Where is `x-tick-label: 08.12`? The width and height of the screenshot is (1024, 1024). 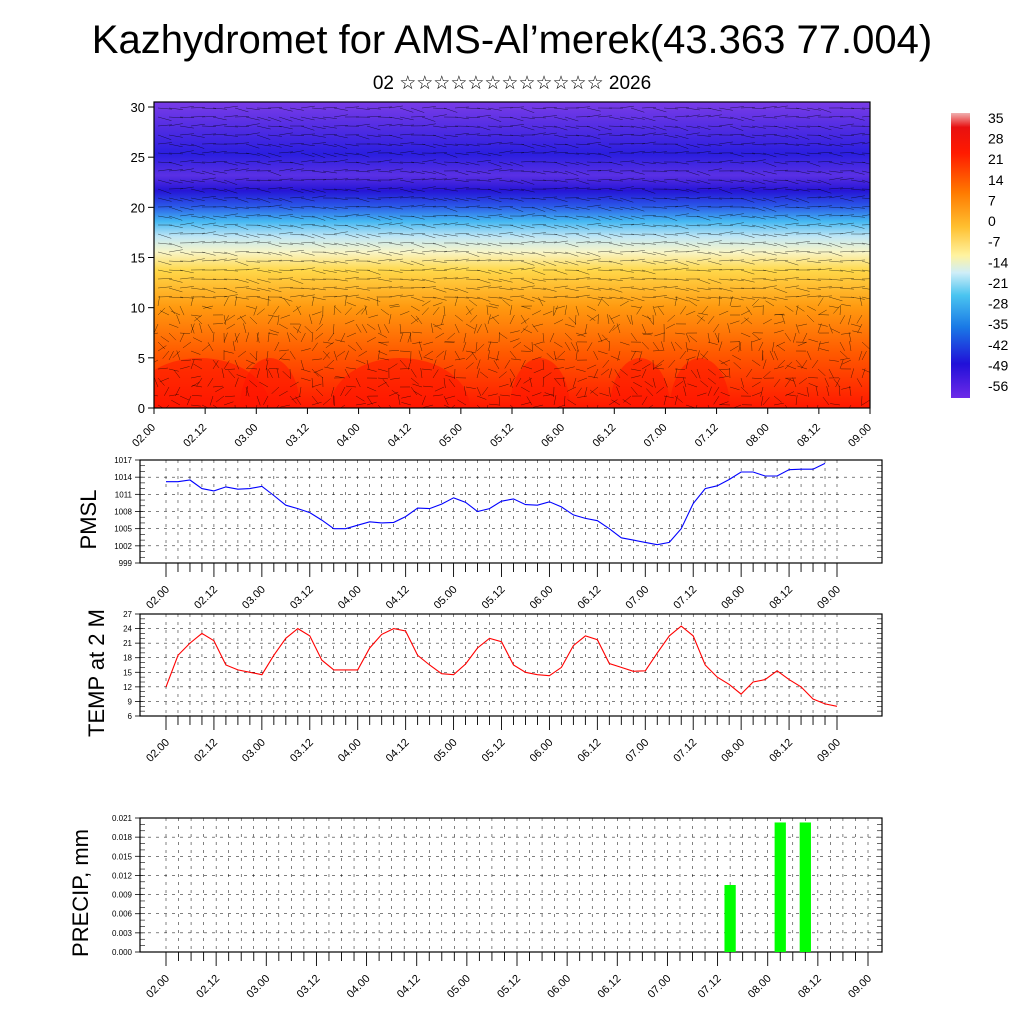 x-tick-label: 08.12 is located at coordinates (809, 436).